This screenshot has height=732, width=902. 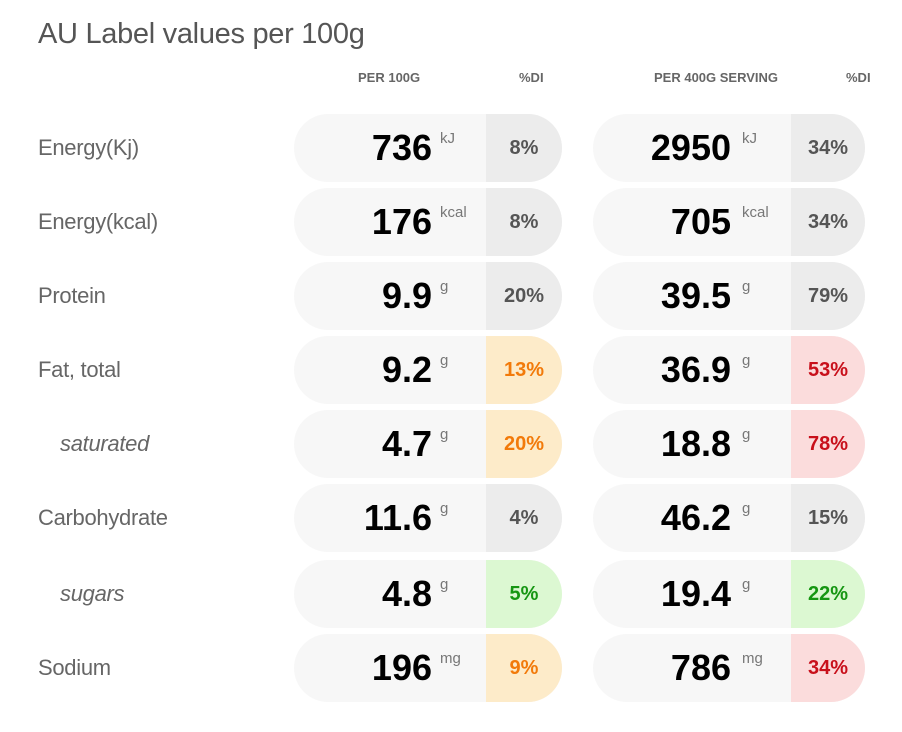 What do you see at coordinates (695, 443) in the screenshot?
I see `per-serving-value: 18.8` at bounding box center [695, 443].